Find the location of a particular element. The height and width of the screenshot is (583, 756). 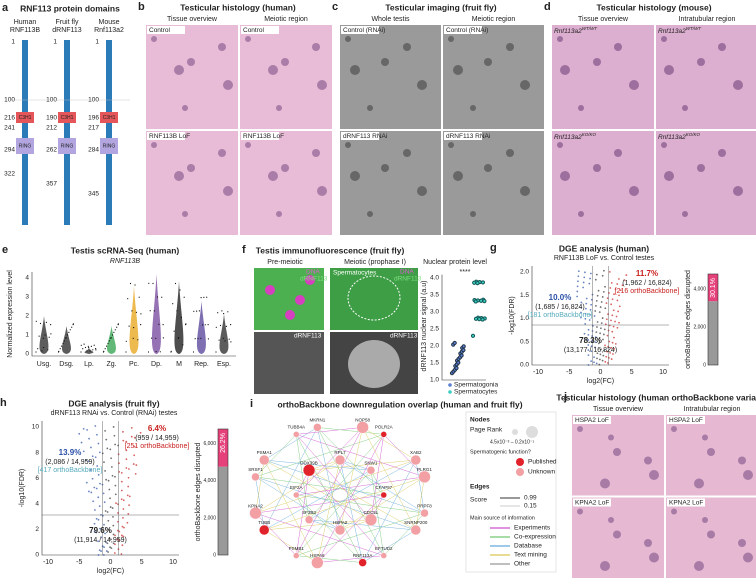

text: Zg. is located at coordinates (111, 364).